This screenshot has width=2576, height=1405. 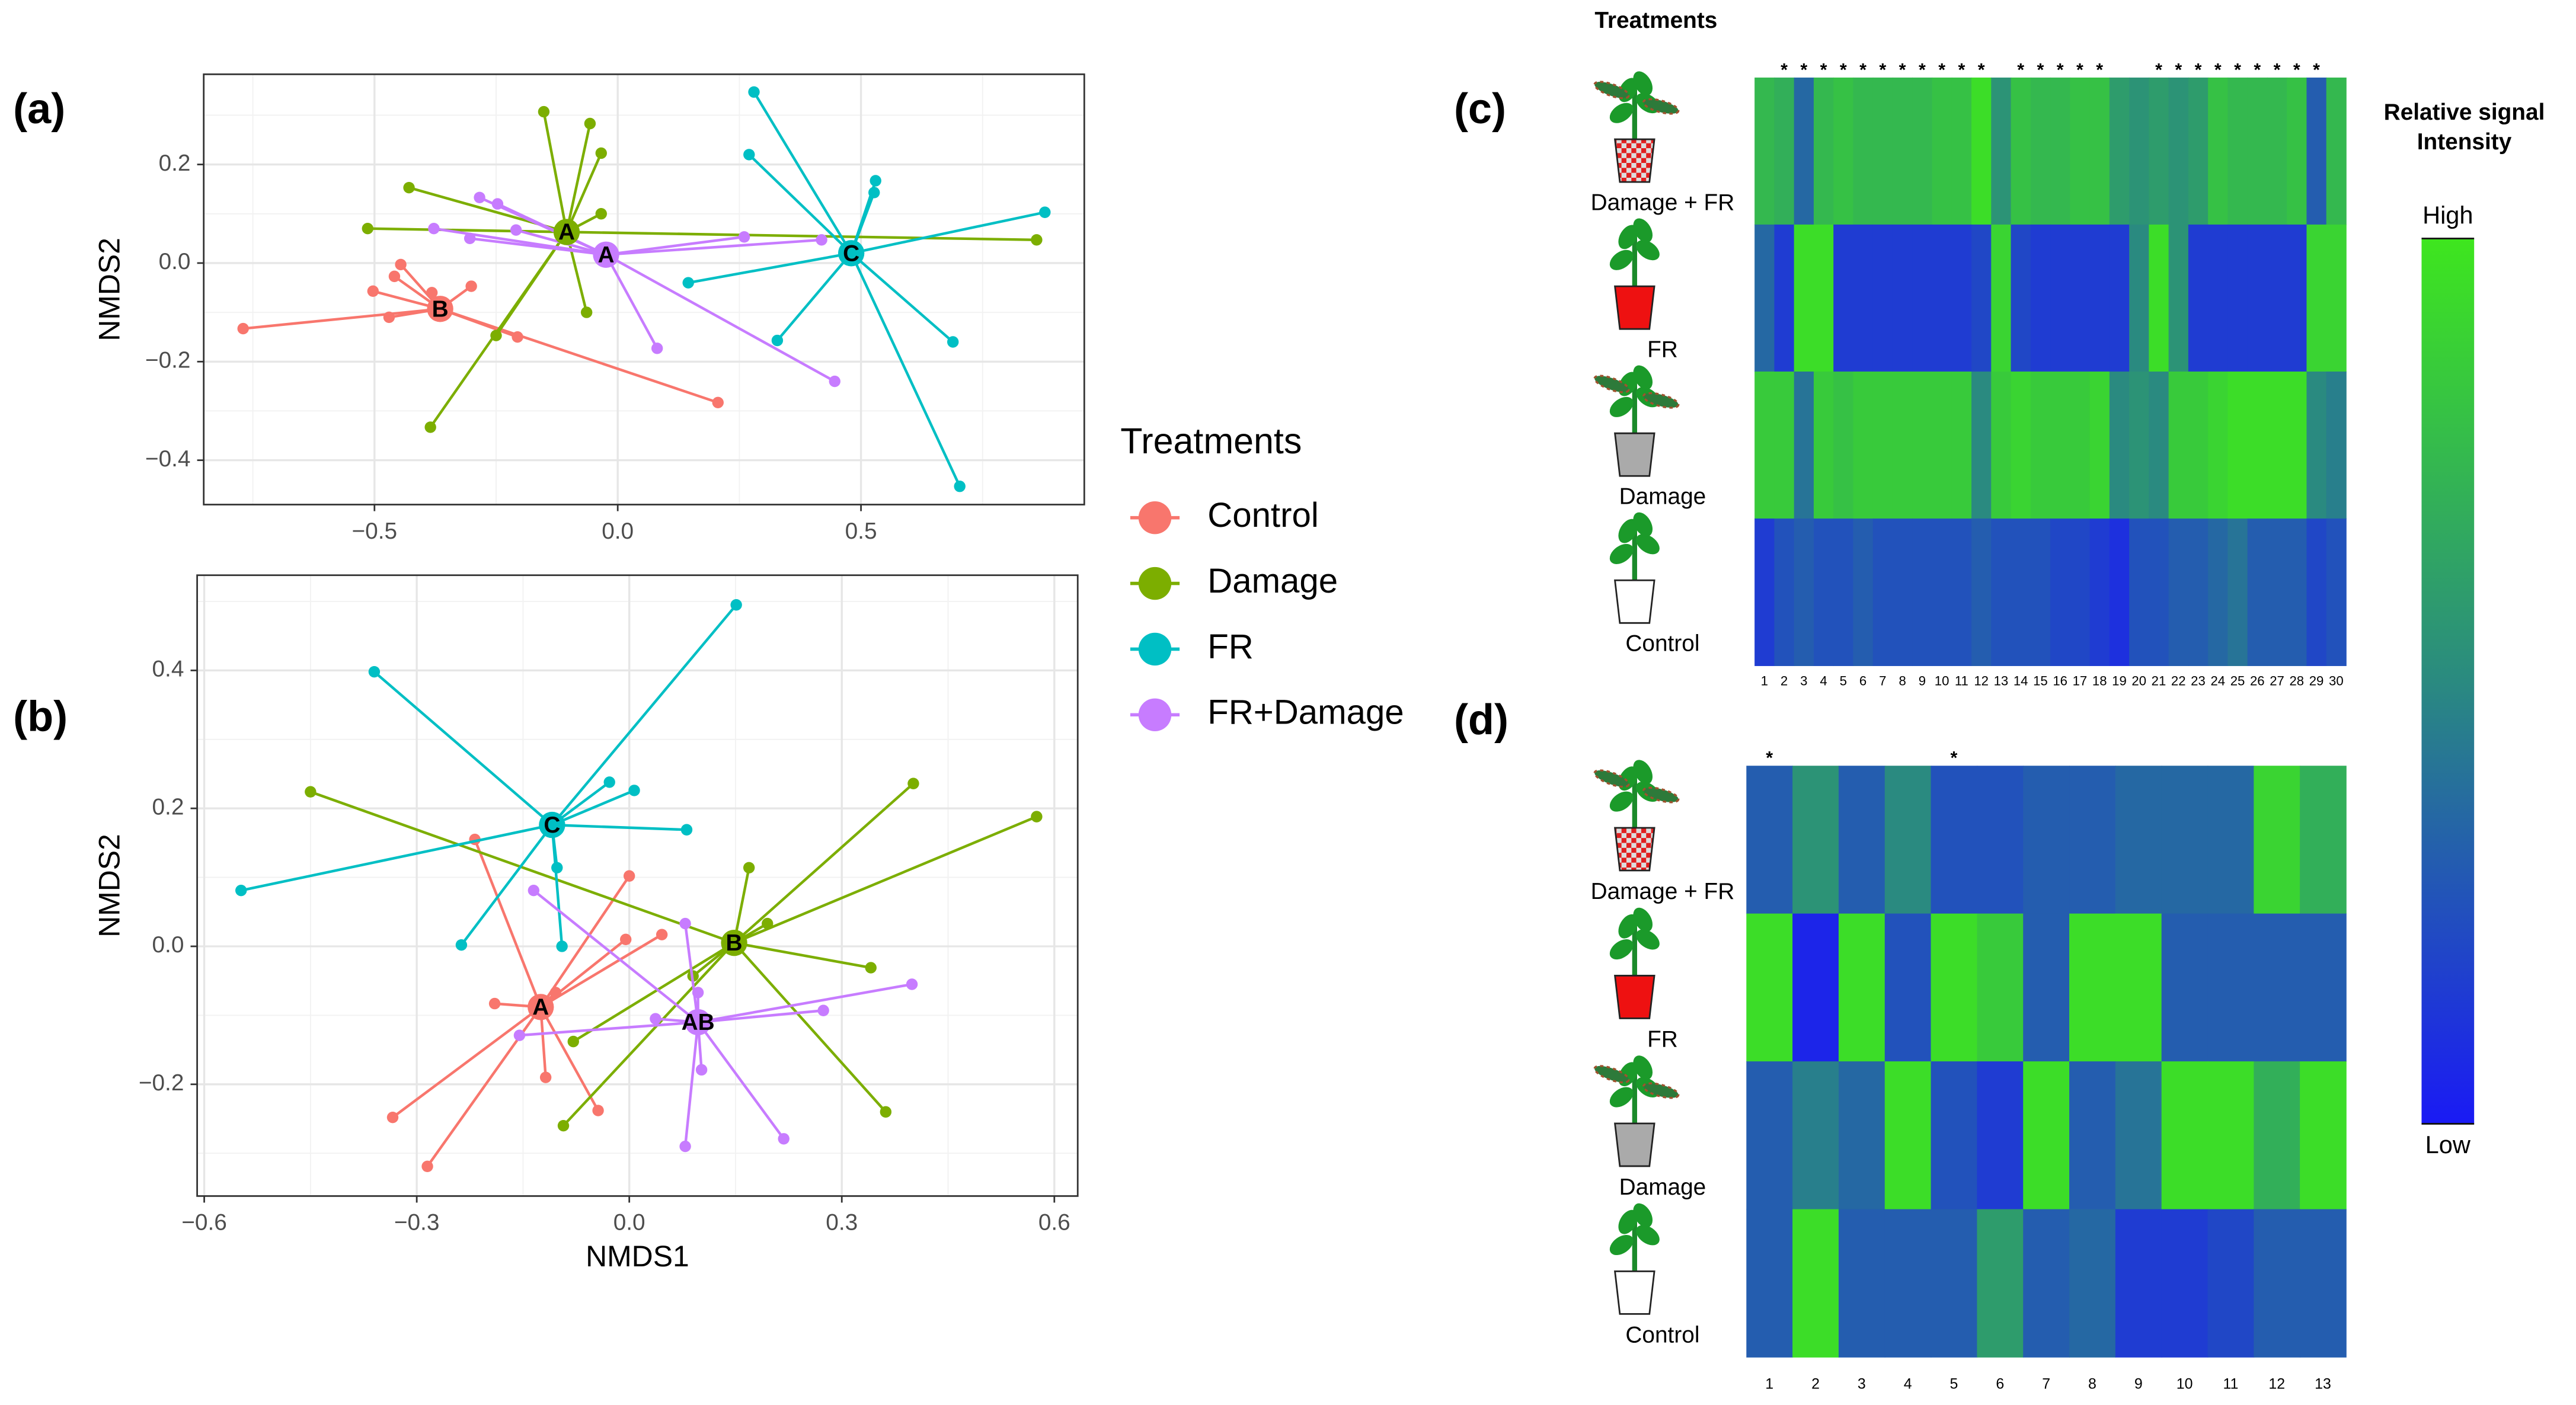 I want to click on x-tick-label: 0.0, so click(x=618, y=531).